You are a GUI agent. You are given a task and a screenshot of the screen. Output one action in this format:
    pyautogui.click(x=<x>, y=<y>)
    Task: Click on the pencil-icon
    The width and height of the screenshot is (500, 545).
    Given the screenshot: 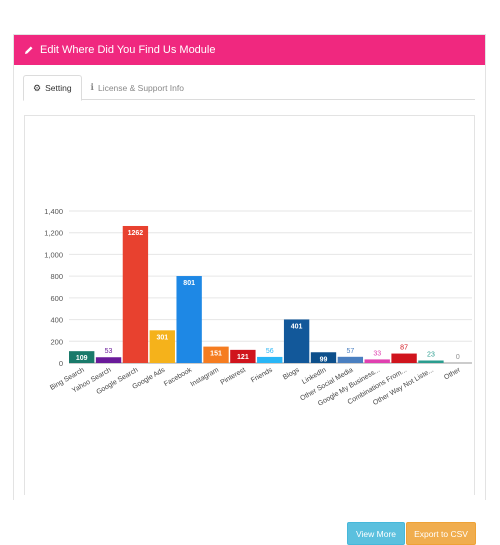 What is the action you would take?
    pyautogui.click(x=29, y=50)
    